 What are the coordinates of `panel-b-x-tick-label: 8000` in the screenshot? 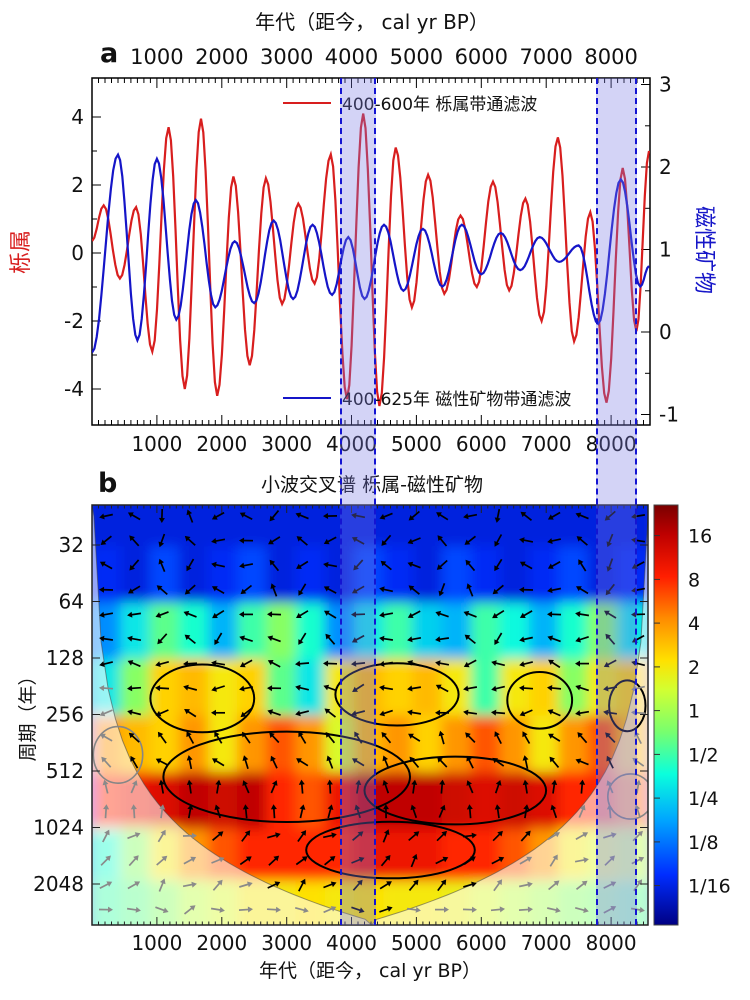 It's located at (611, 943).